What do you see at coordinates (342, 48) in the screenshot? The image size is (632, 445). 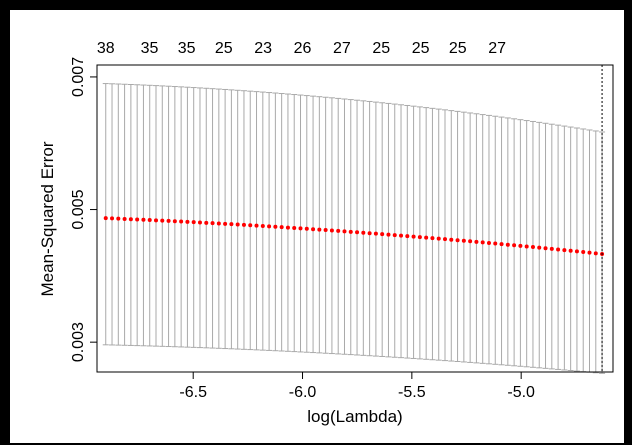 I see `top-axis-count-label: 27` at bounding box center [342, 48].